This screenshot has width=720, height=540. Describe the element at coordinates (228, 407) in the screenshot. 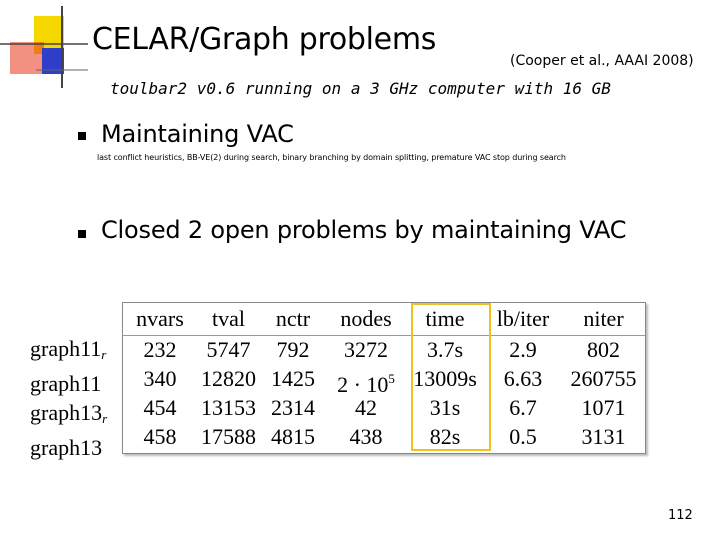

I see `table-cell: 13153` at that location.